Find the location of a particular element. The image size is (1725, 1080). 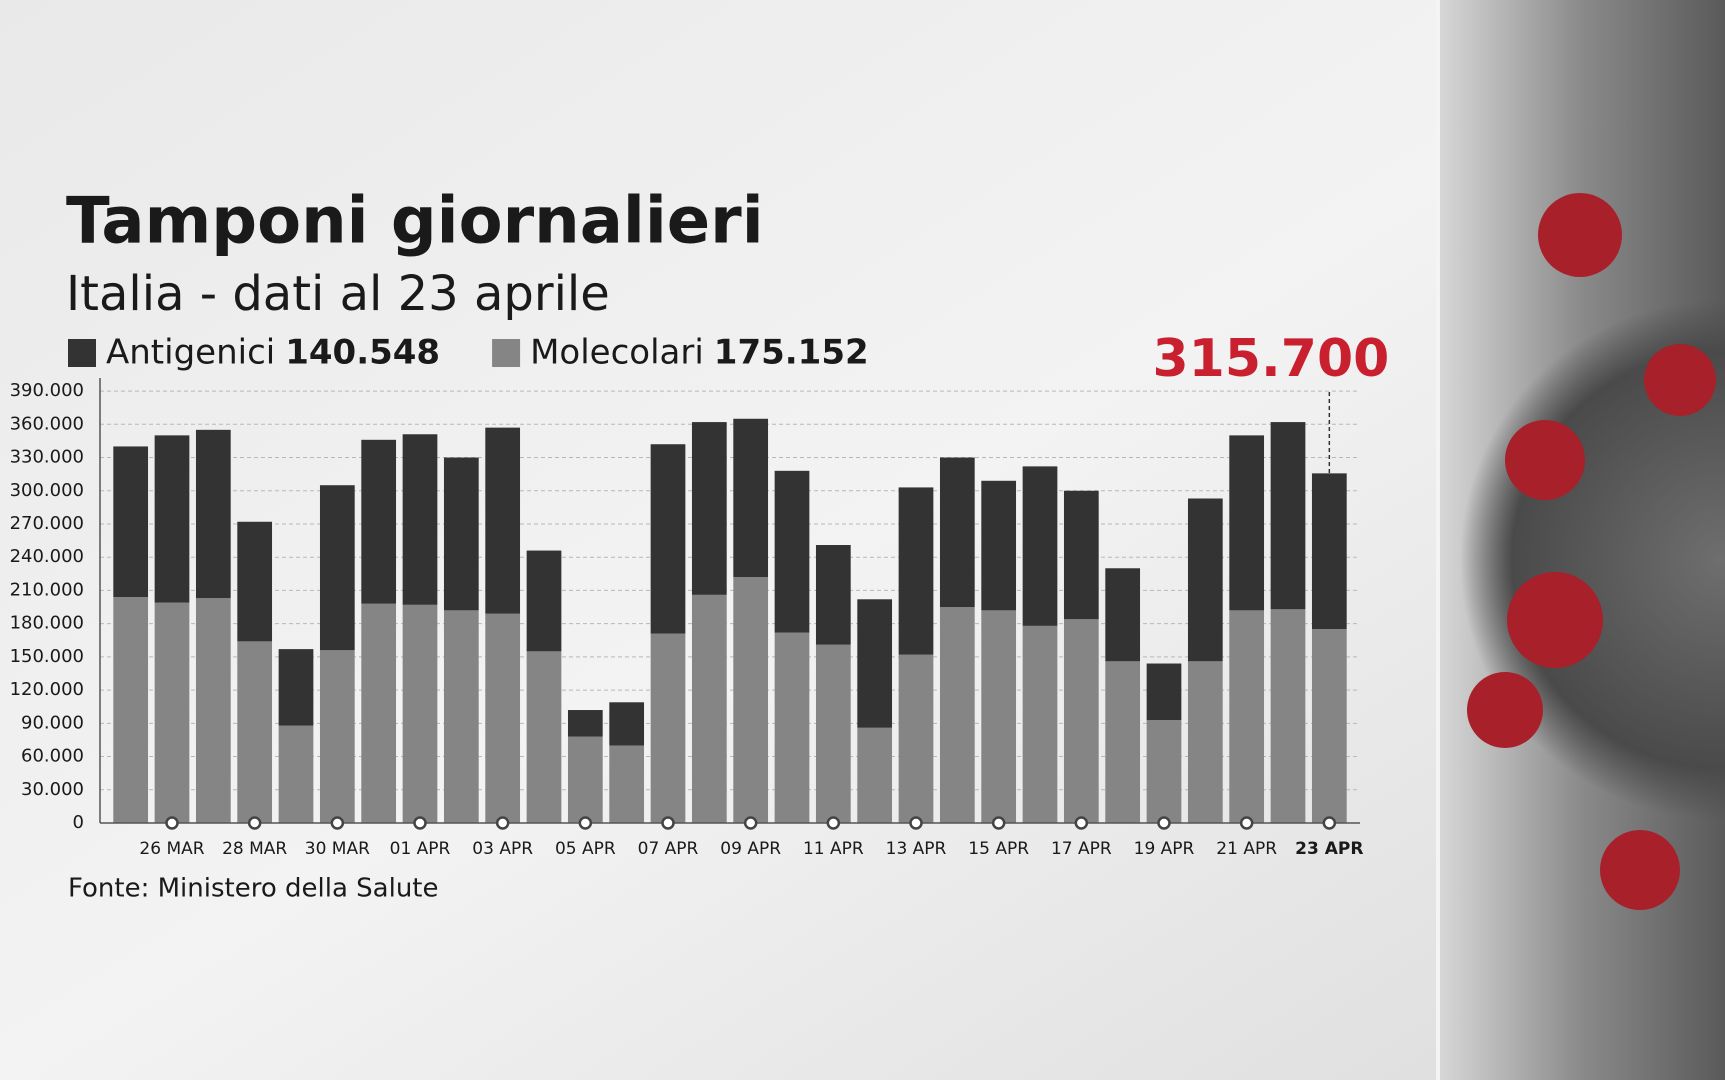

y-tick-label: 270.000 is located at coordinates (47, 523).